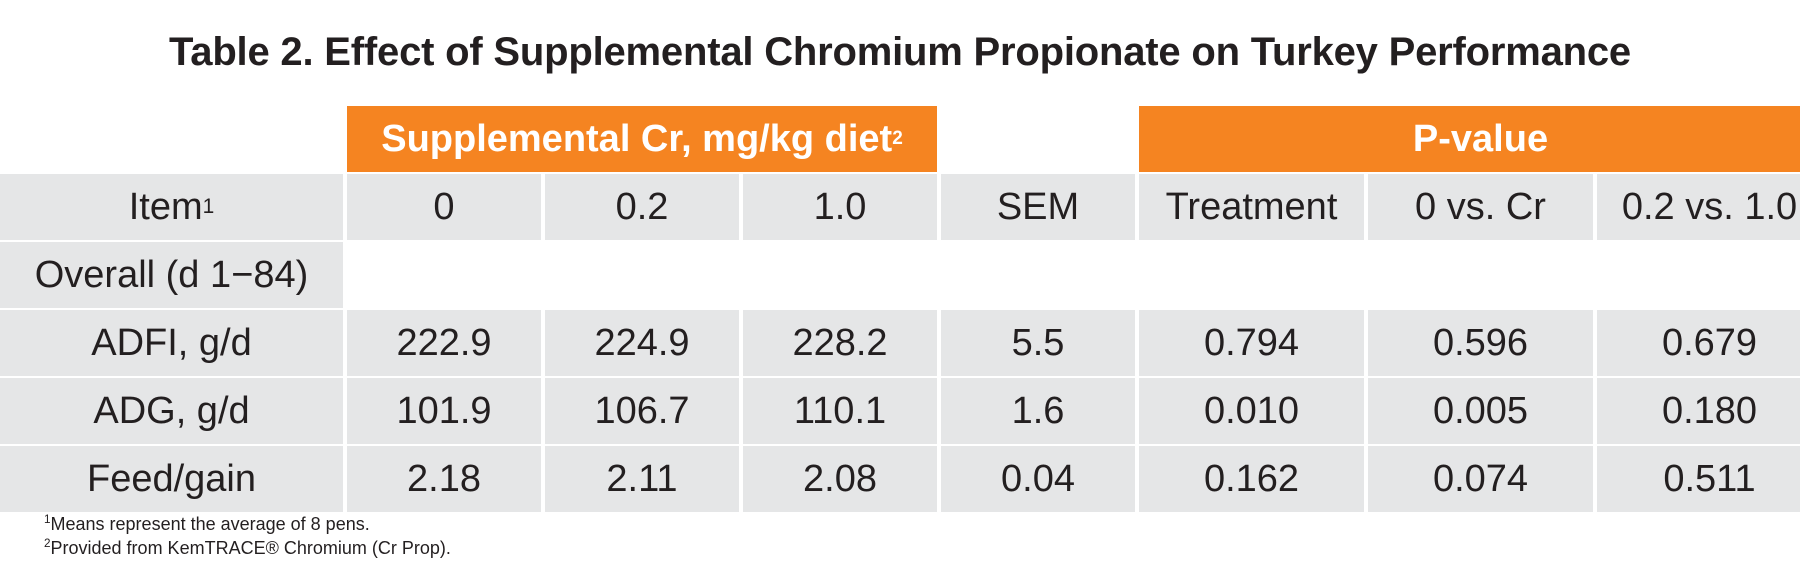  What do you see at coordinates (1038, 479) in the screenshot?
I see `table-cell: 0.04` at bounding box center [1038, 479].